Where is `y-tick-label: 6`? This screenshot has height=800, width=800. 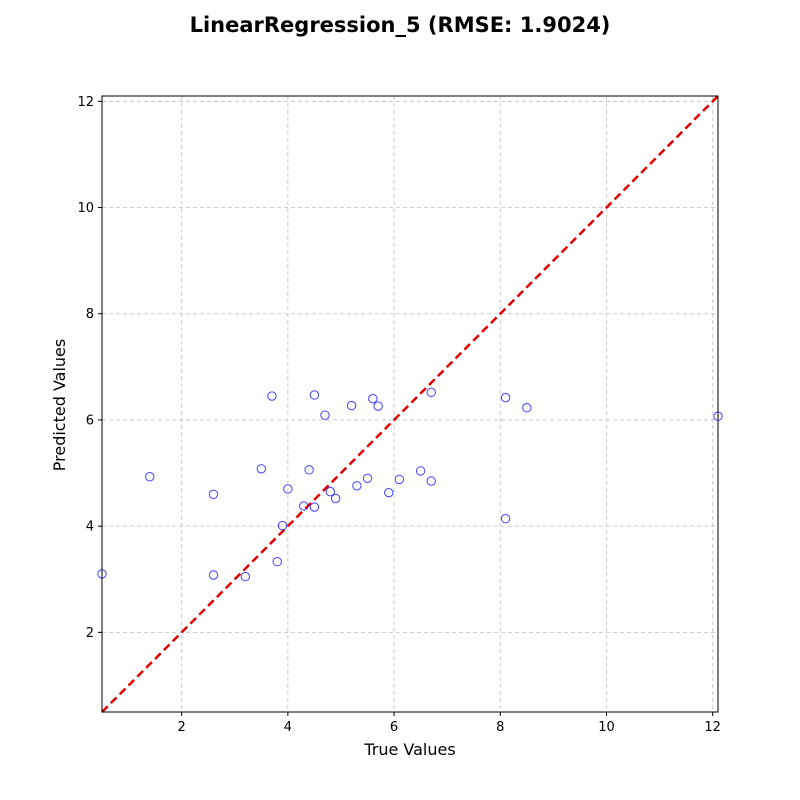 y-tick-label: 6 is located at coordinates (90, 420).